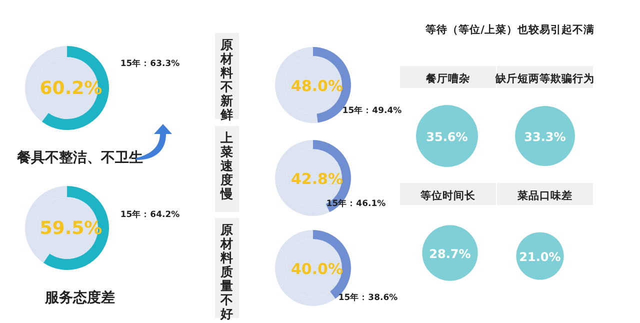 The image size is (640, 323). Describe the element at coordinates (448, 195) in the screenshot. I see `category-label: 等位时间长` at that location.